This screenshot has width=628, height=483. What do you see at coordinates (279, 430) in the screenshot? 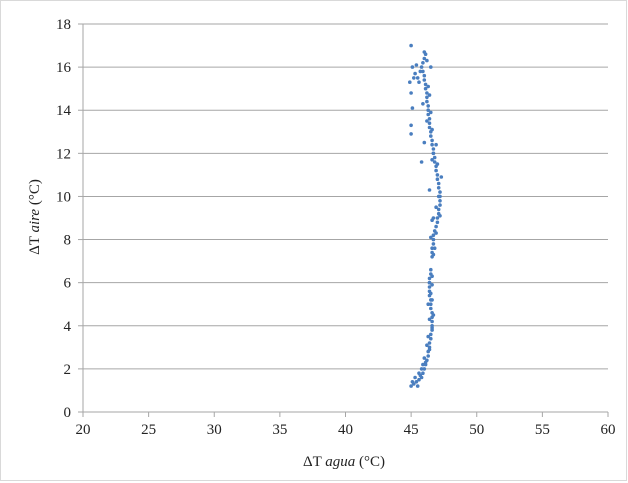
I see `x-tick-label-35: 35` at bounding box center [279, 430].